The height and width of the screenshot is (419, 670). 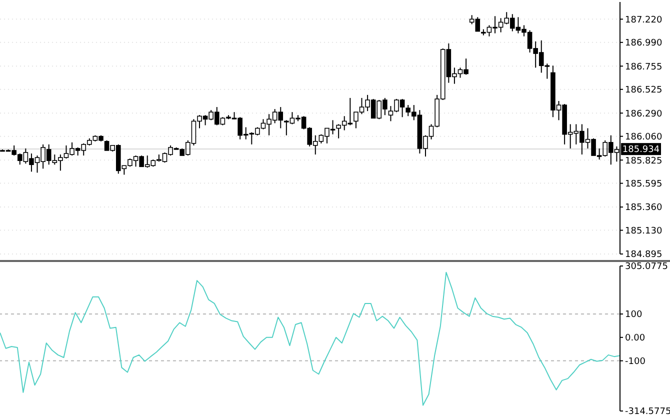 I want to click on y-tick-label: 186.755, so click(x=643, y=67).